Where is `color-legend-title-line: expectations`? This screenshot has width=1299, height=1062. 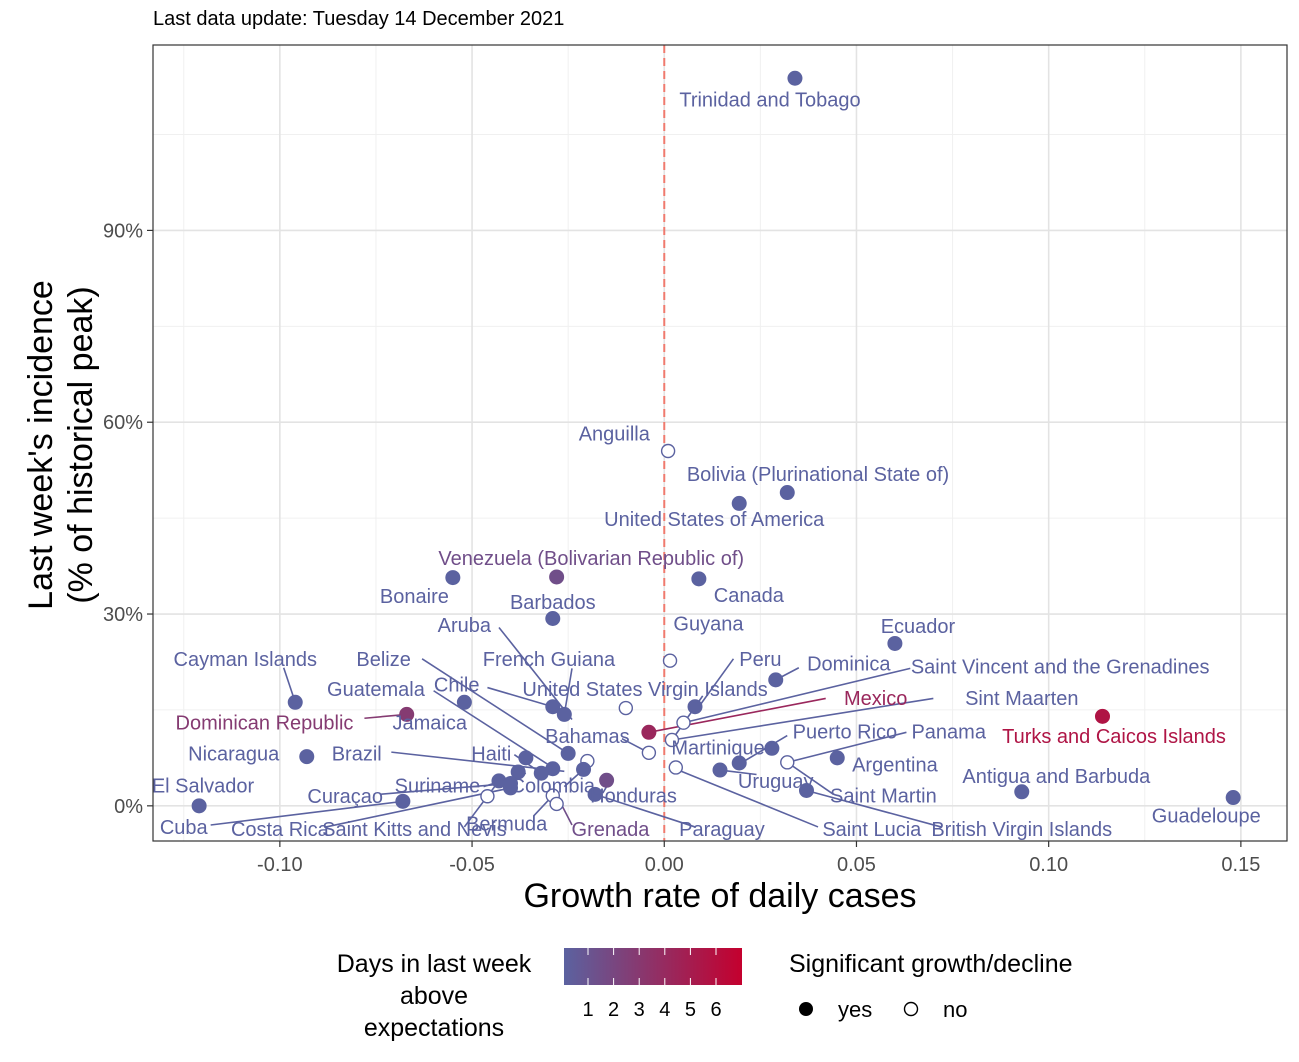
color-legend-title-line: expectations is located at coordinates (434, 1028).